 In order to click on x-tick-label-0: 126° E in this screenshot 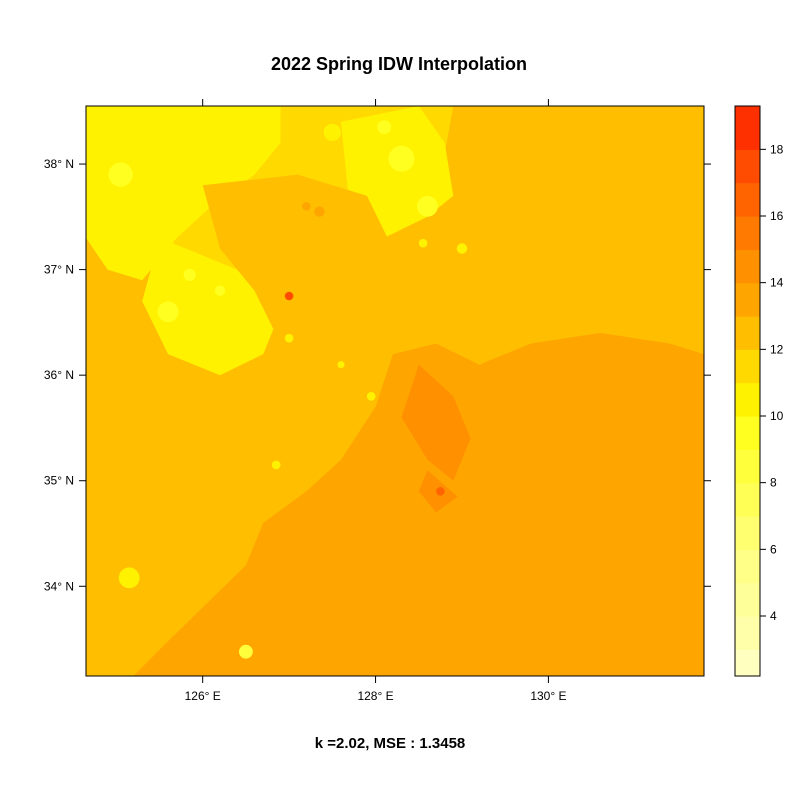, I will do `click(203, 696)`.